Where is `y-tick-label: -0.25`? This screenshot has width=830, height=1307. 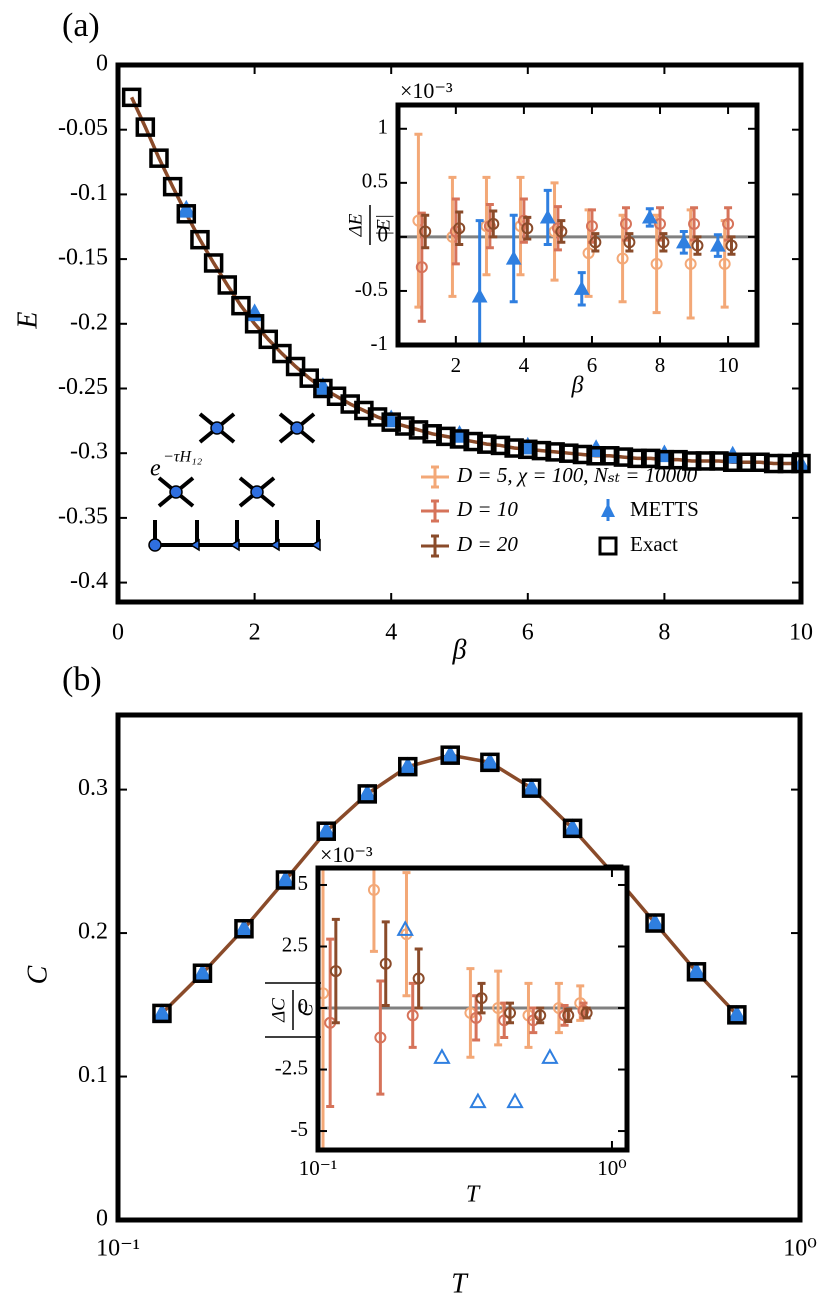
y-tick-label: -0.25 is located at coordinates (83, 387).